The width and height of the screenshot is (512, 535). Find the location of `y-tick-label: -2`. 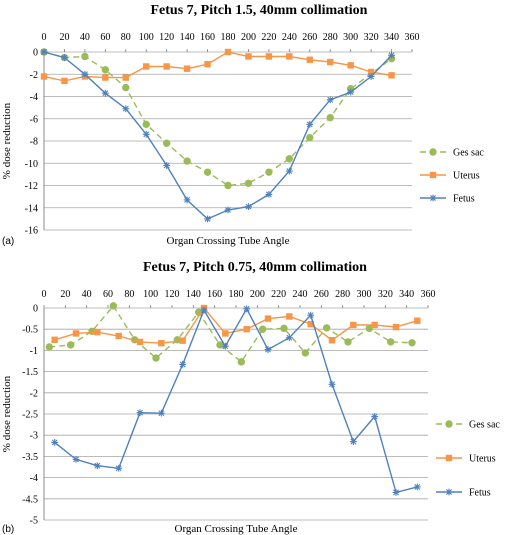

y-tick-label: -2 is located at coordinates (34, 393).